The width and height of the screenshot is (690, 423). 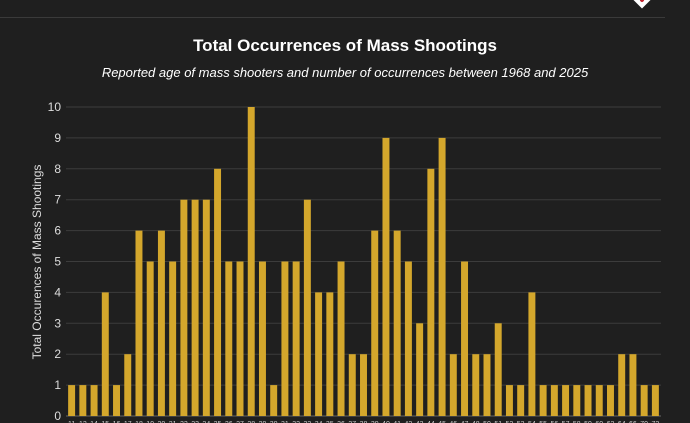 I want to click on x-tick-label: 36, so click(x=341, y=422).